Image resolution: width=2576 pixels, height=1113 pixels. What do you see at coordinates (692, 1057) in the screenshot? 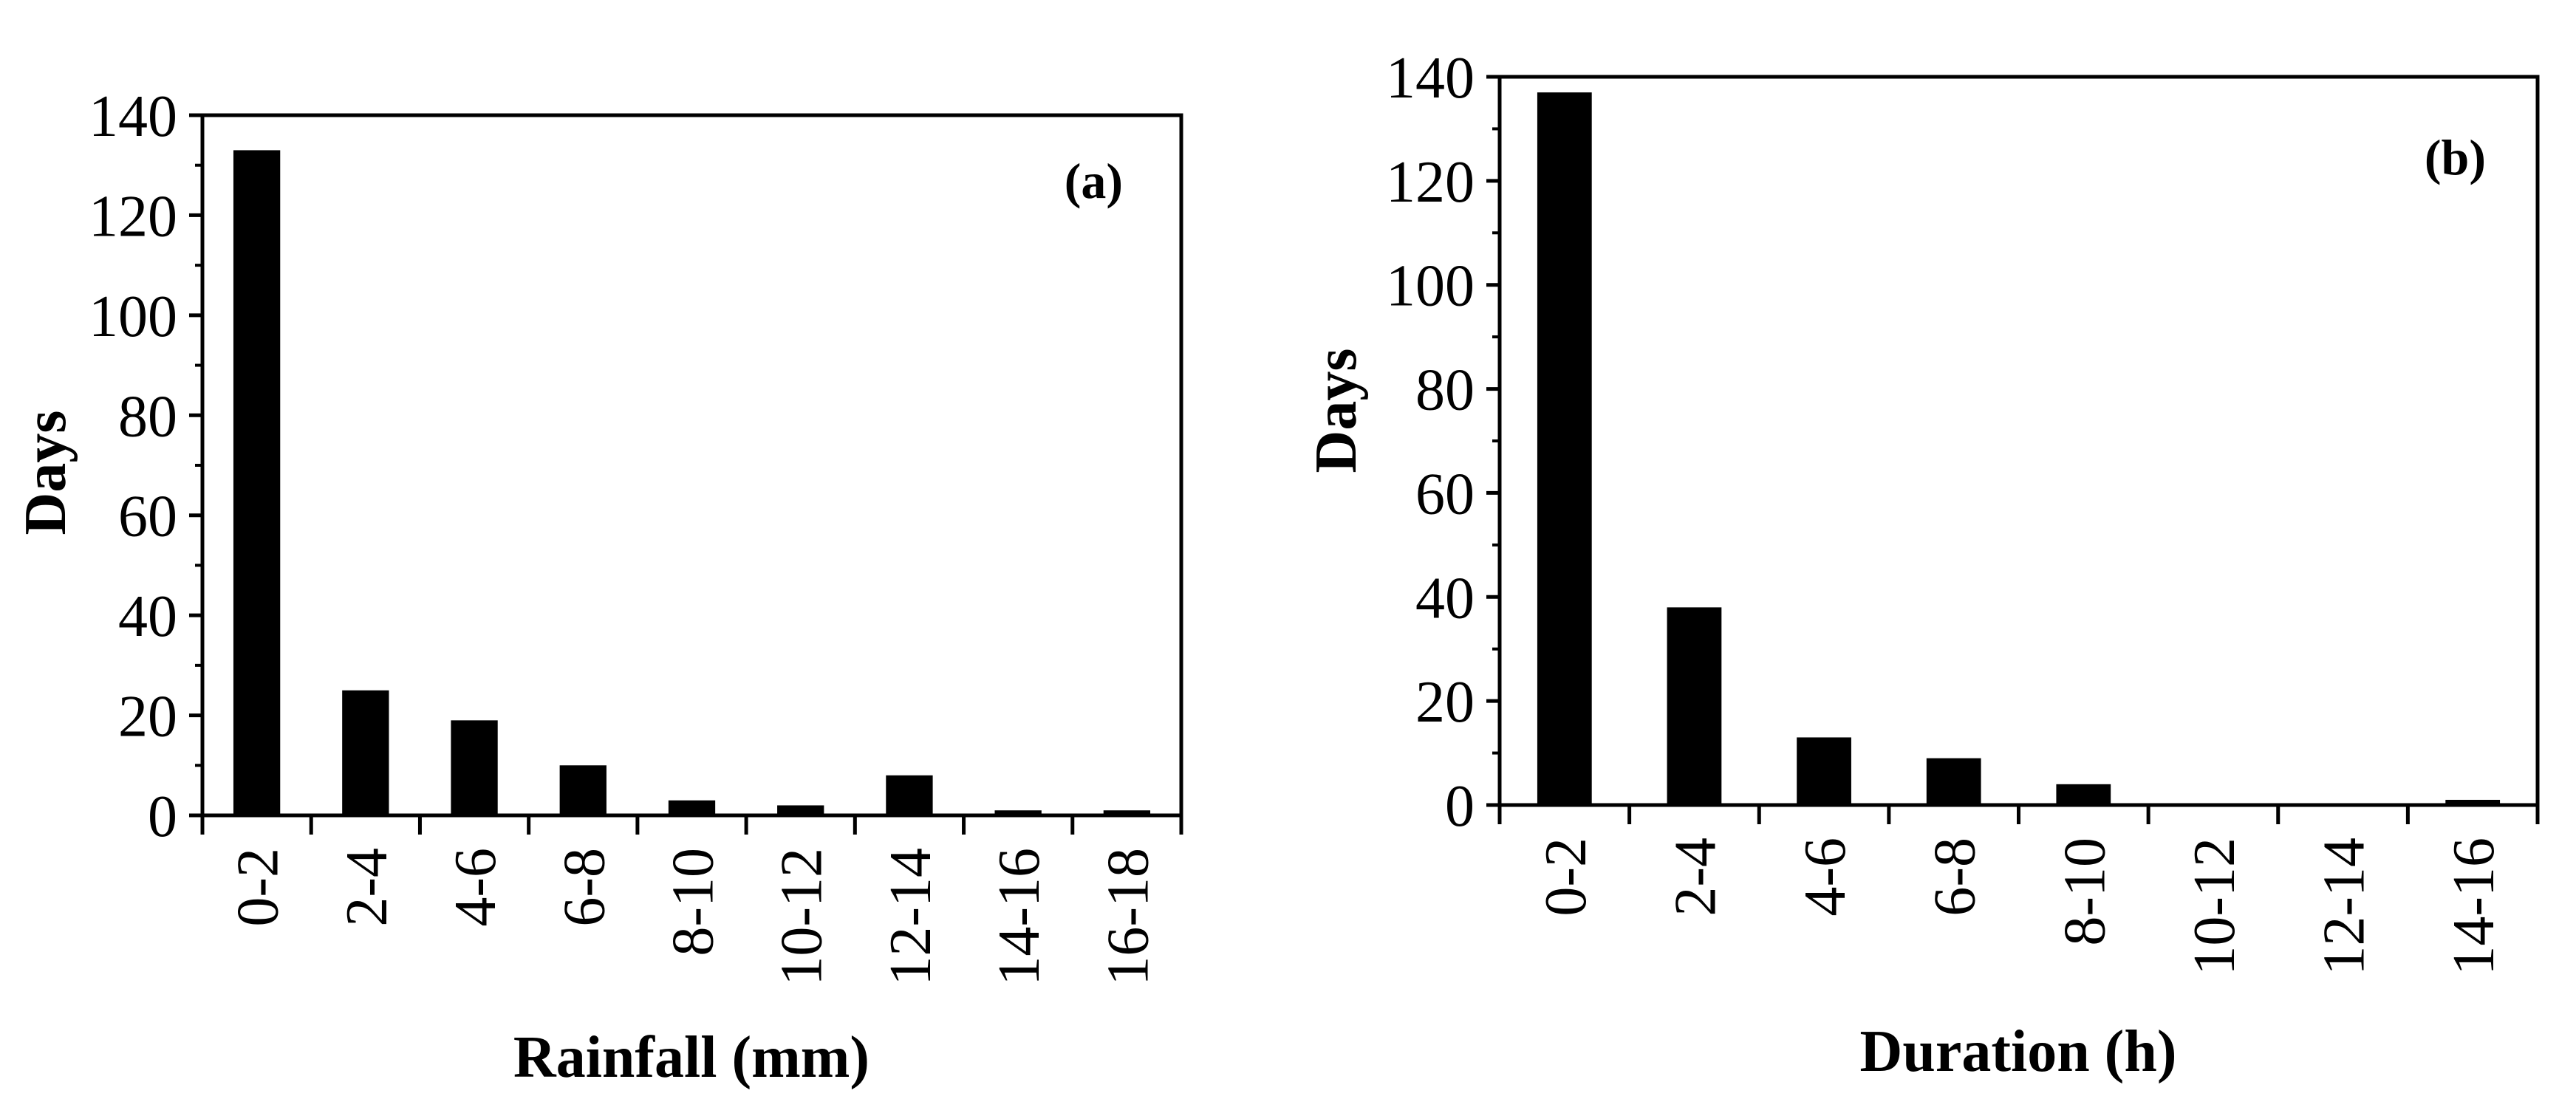
I see `x-axis-title: Rainfall (mm)` at bounding box center [692, 1057].